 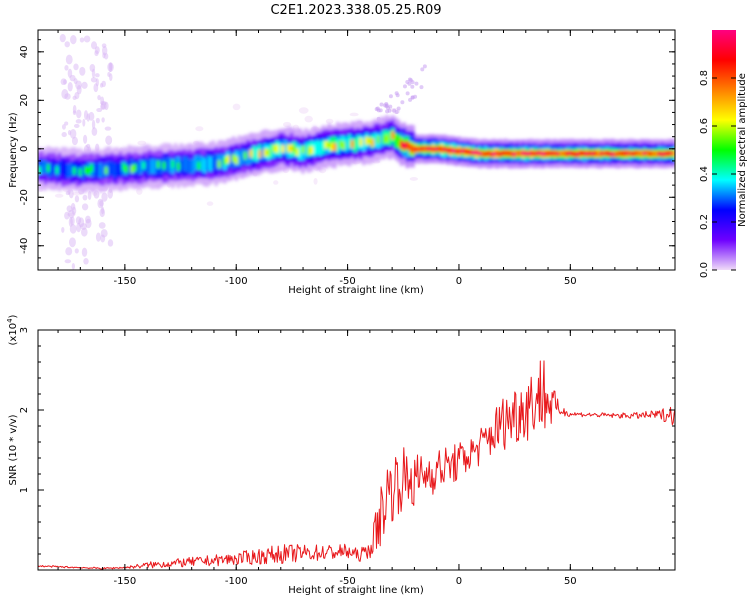 What do you see at coordinates (704, 78) in the screenshot?
I see `colorbar-tick-label: 0.8` at bounding box center [704, 78].